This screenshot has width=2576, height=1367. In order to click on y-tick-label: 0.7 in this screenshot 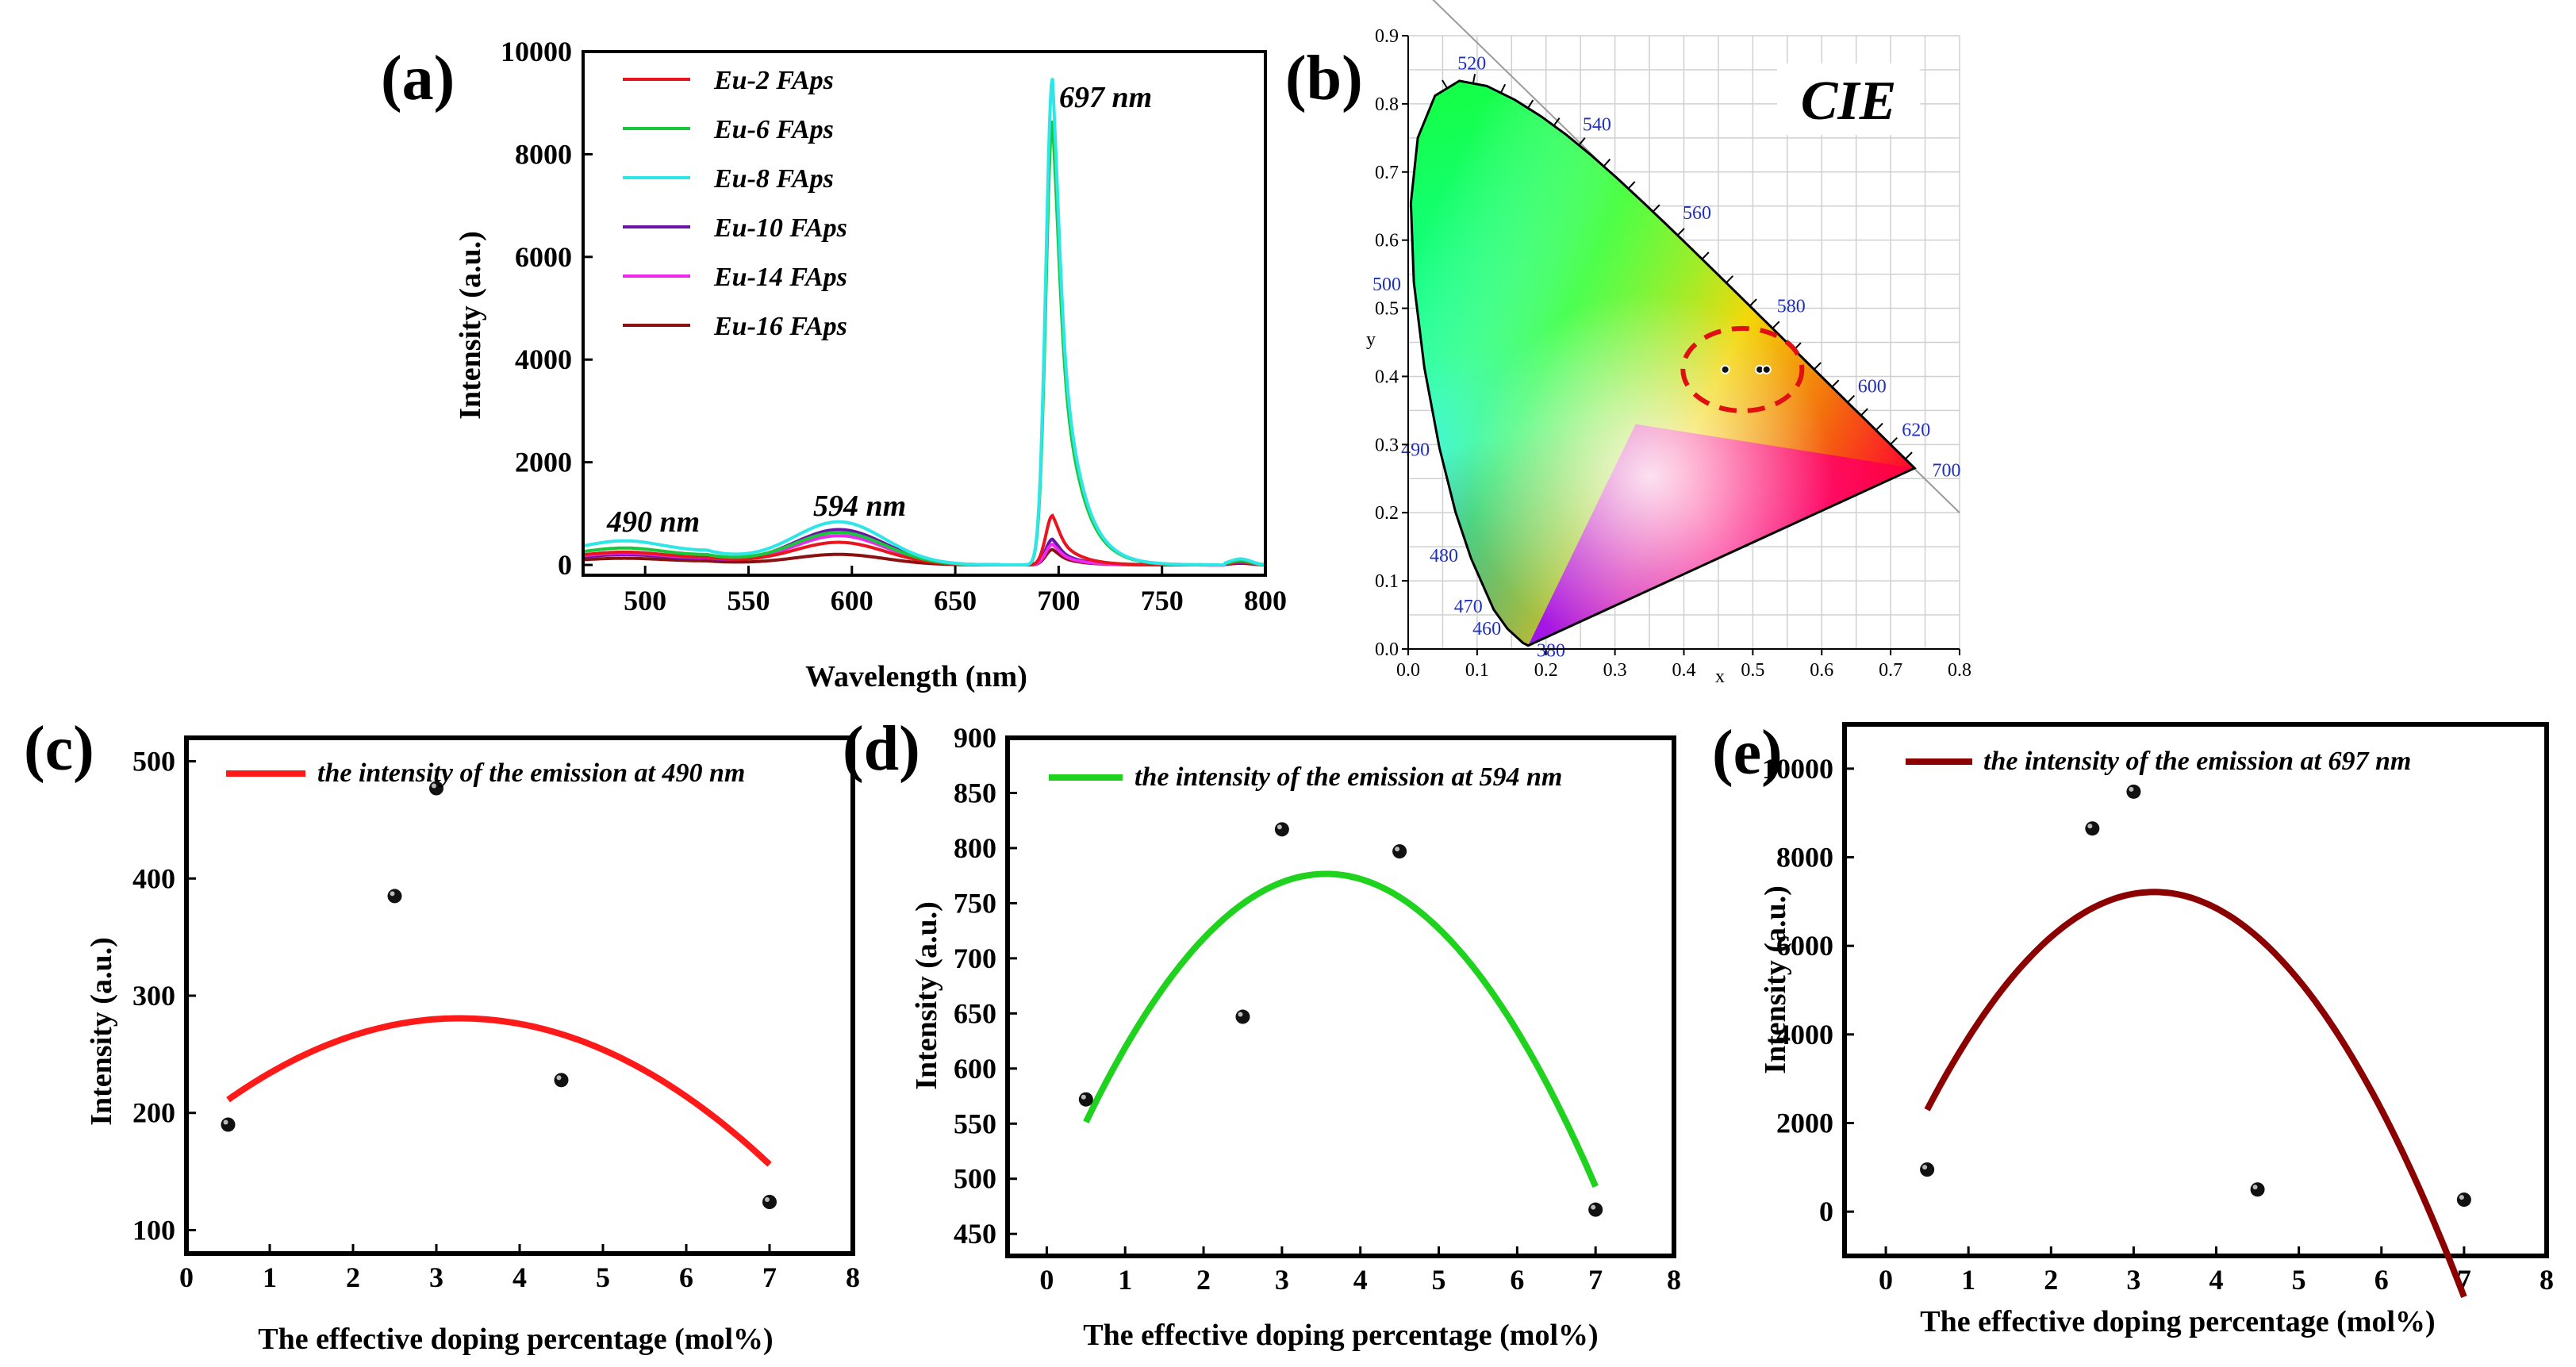, I will do `click(1387, 173)`.